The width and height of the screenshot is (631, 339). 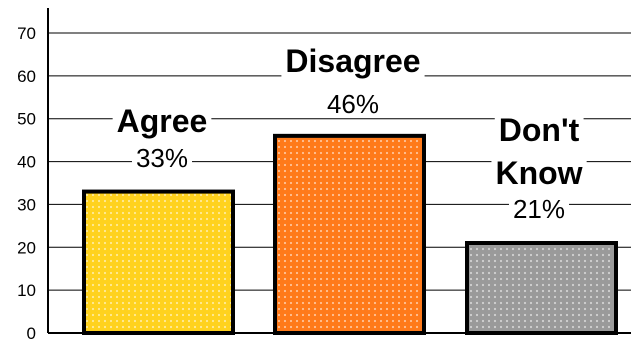 I want to click on y-axis-ticks: 0 10 20 30 40 50 60 70, so click(x=26, y=181).